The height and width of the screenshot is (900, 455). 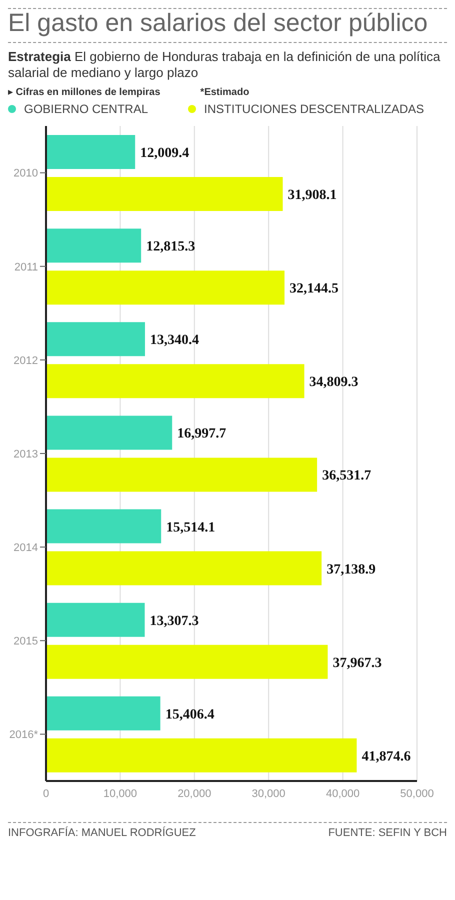 What do you see at coordinates (171, 247) in the screenshot?
I see `data-label: 12,815.3` at bounding box center [171, 247].